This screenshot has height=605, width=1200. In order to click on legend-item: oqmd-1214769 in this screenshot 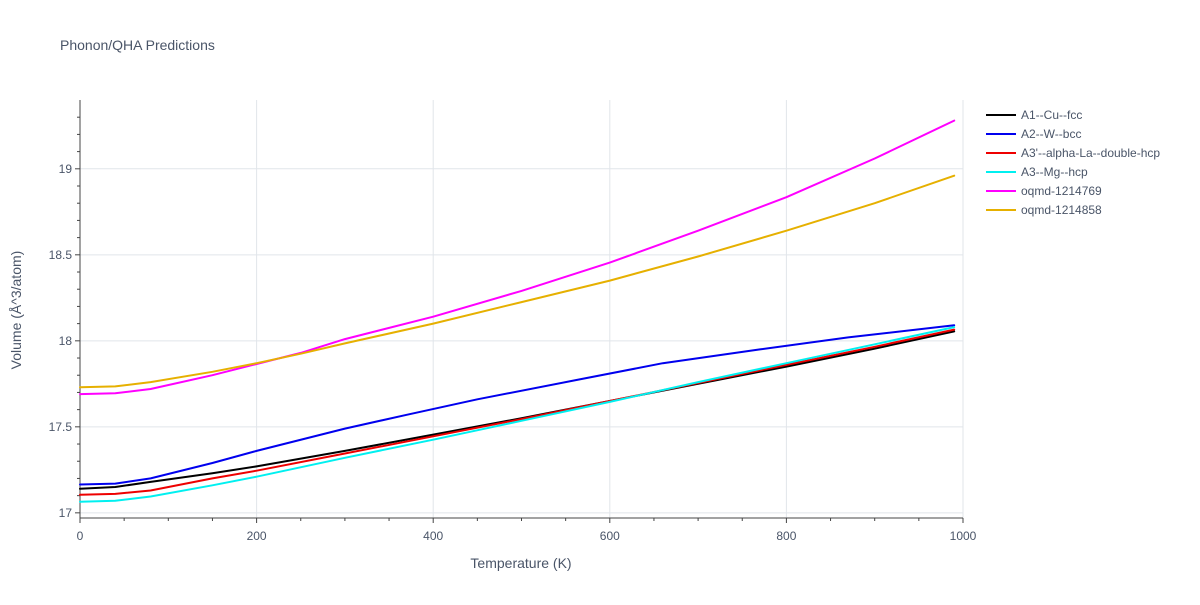, I will do `click(1044, 191)`.